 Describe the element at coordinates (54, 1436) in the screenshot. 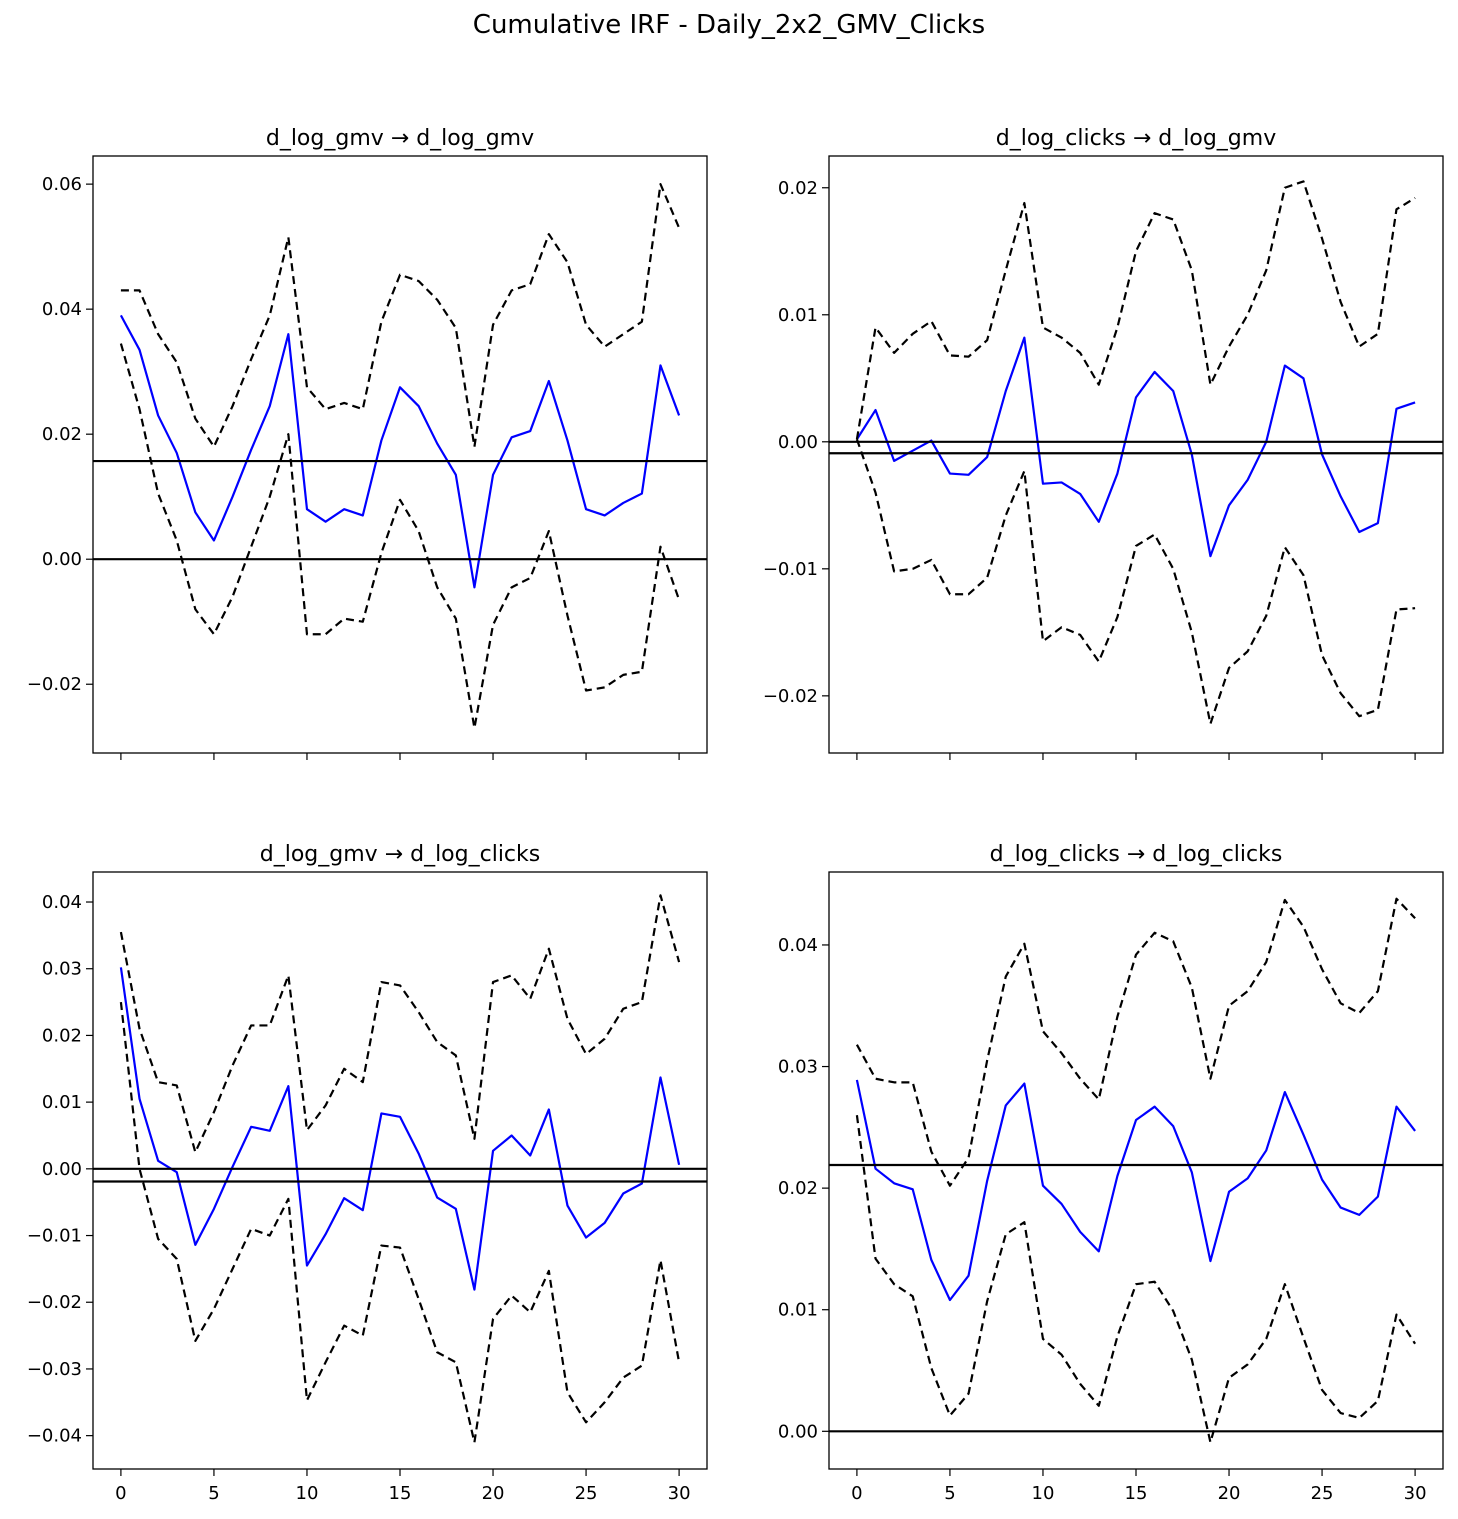

I see `y-tick-label: −0.04` at that location.